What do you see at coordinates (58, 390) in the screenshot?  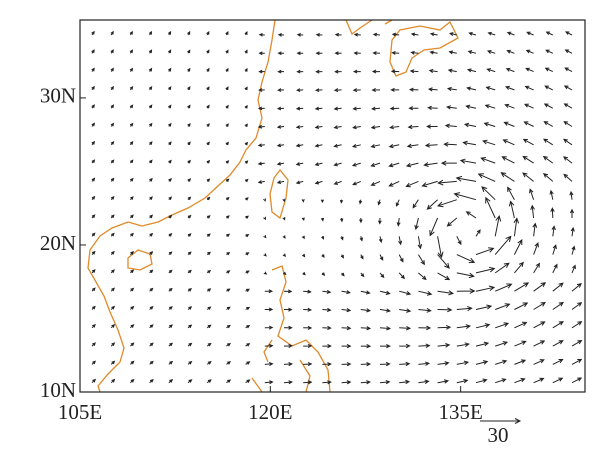 I see `y-tick-label: 10N` at bounding box center [58, 390].